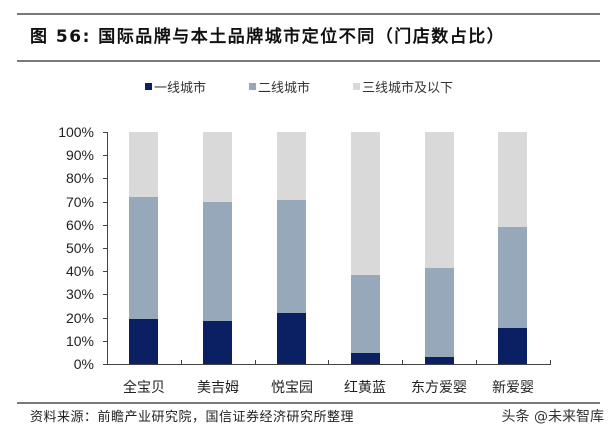 The height and width of the screenshot is (438, 614). I want to click on y-tick-label: 10%, so click(79, 341).